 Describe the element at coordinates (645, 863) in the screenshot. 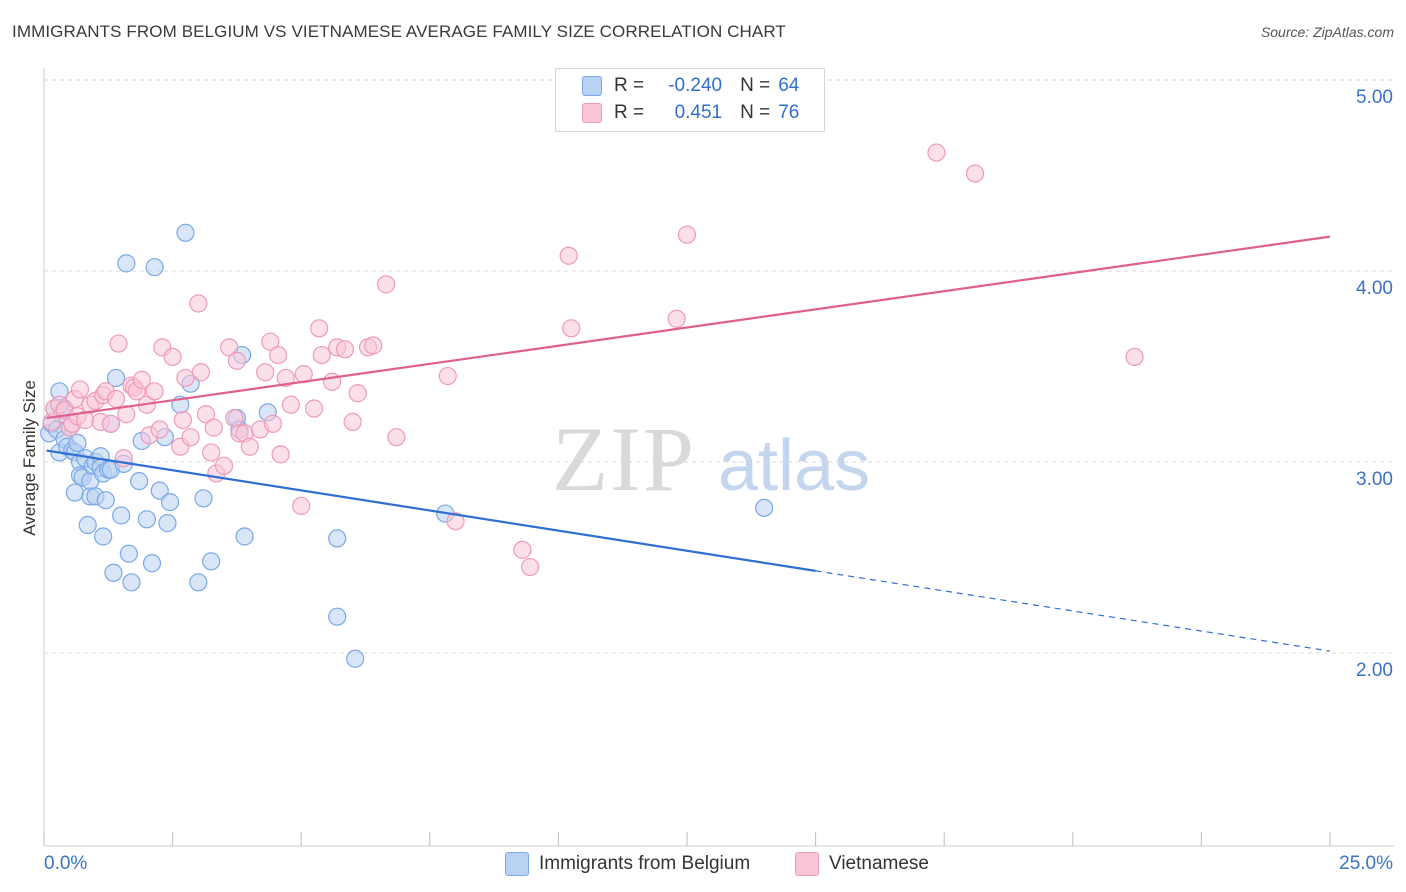

I see `legend-label: Immigrants from Belgium` at that location.